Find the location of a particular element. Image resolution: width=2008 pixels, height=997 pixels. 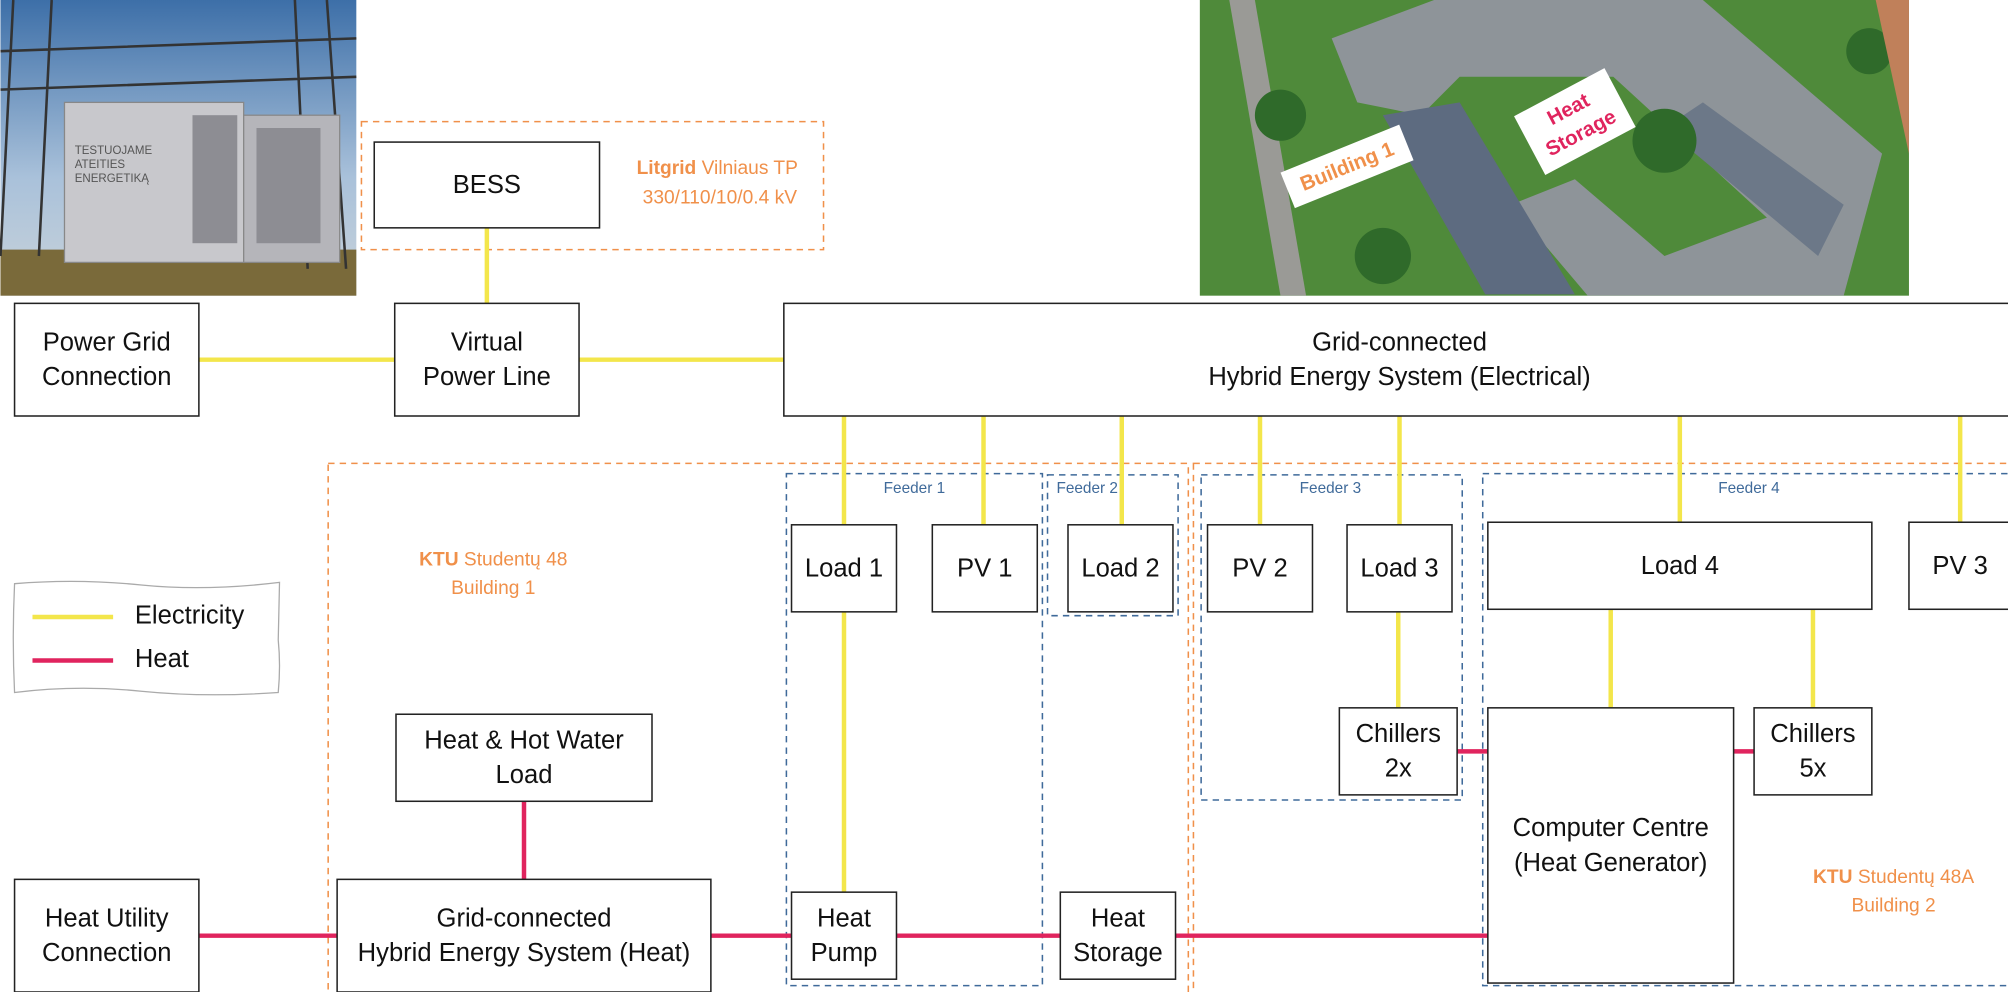

feeder-label: Feeder 3 is located at coordinates (1330, 488).